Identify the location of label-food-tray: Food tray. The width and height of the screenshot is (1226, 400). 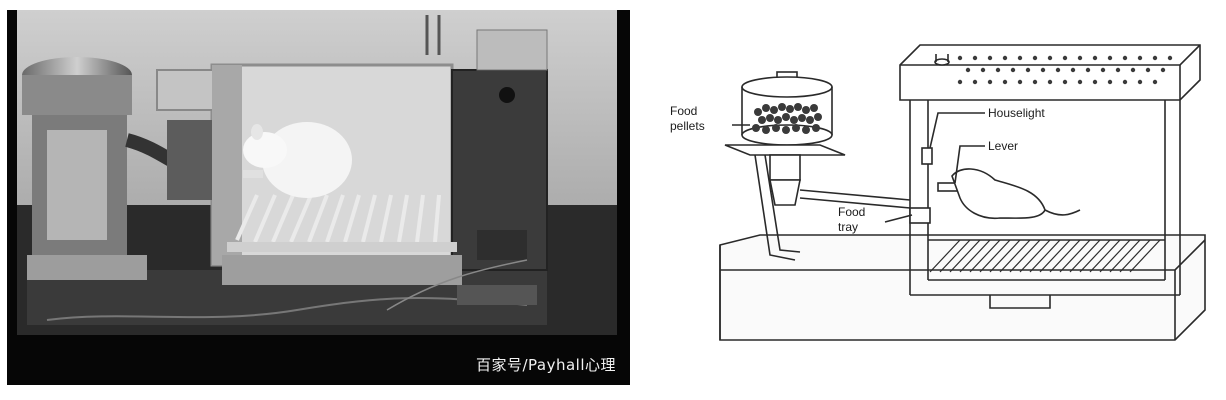
(851, 220).